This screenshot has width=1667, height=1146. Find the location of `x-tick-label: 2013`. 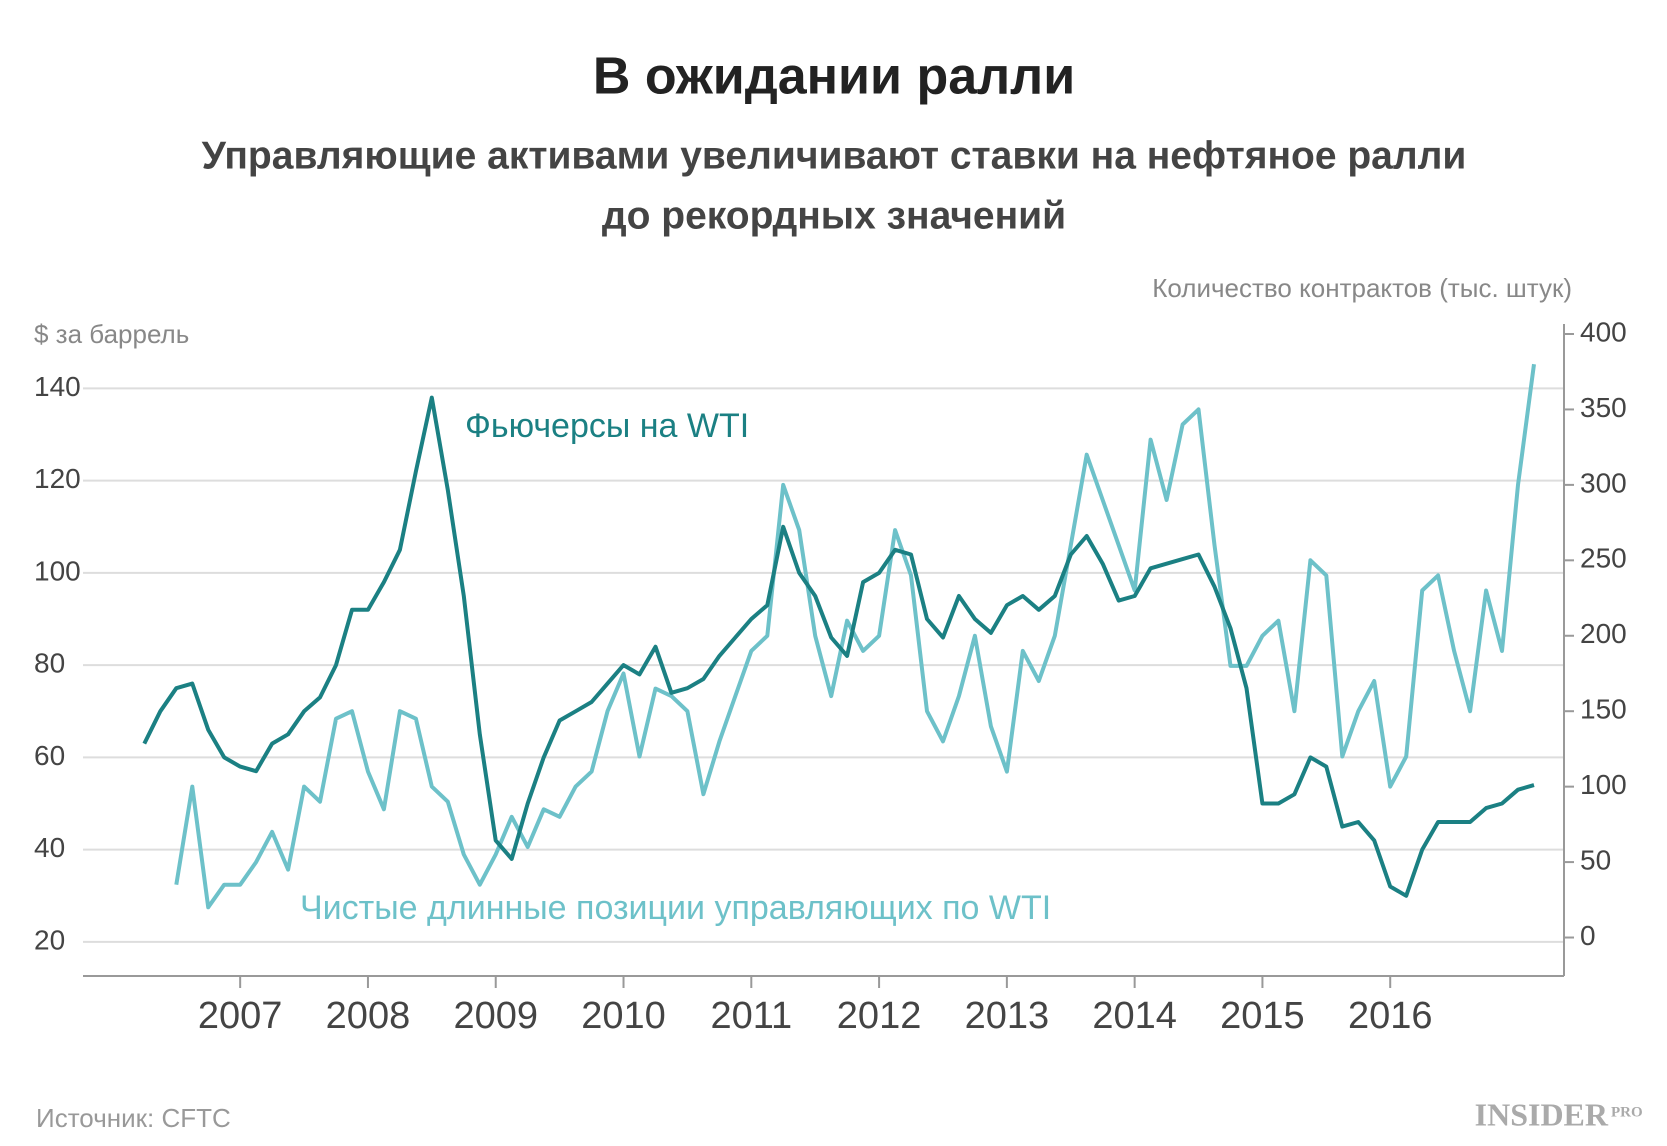

x-tick-label: 2013 is located at coordinates (1007, 1016).